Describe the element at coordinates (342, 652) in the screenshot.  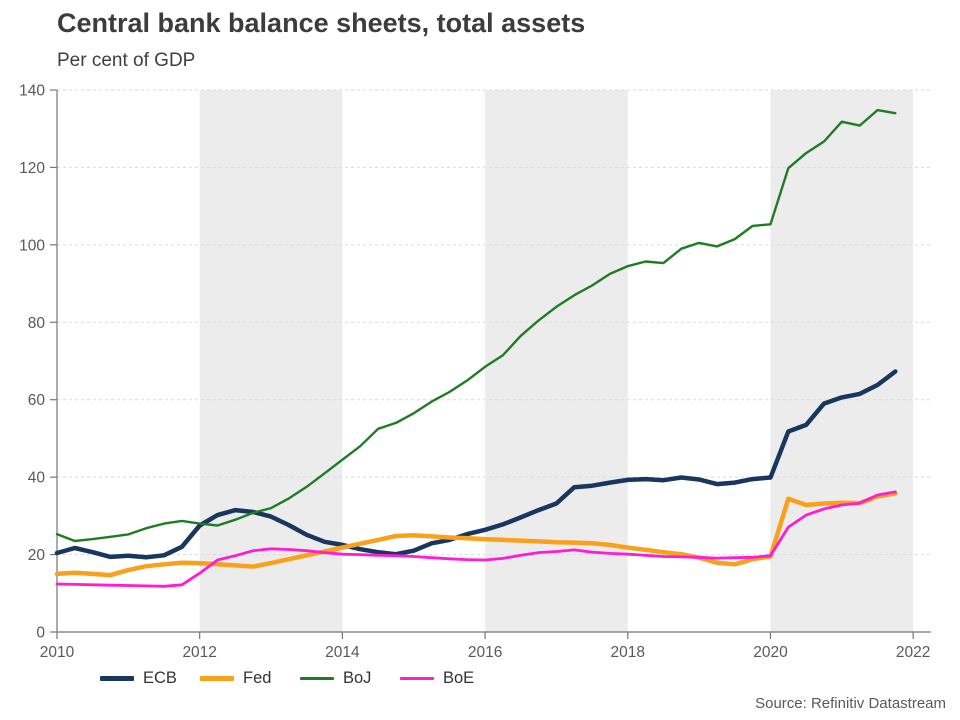
I see `x-tick-label: 2014` at that location.